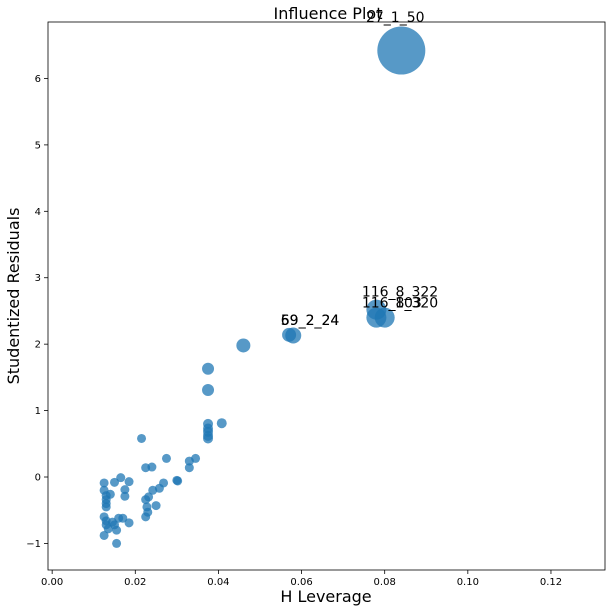 Image resolution: width=613 pixels, height=611 pixels. Describe the element at coordinates (400, 292) in the screenshot. I see `point-annotation: 116_8_322` at that location.